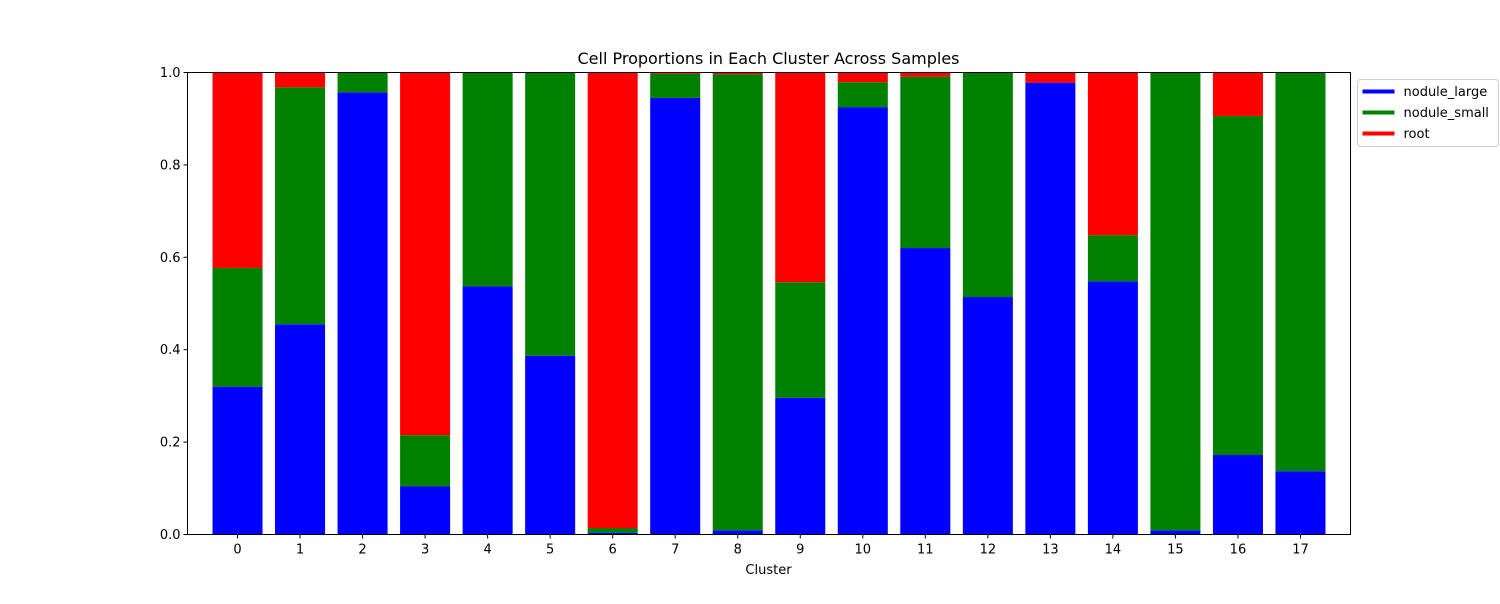  Describe the element at coordinates (170, 258) in the screenshot. I see `y-tick-label: 0.6` at that location.